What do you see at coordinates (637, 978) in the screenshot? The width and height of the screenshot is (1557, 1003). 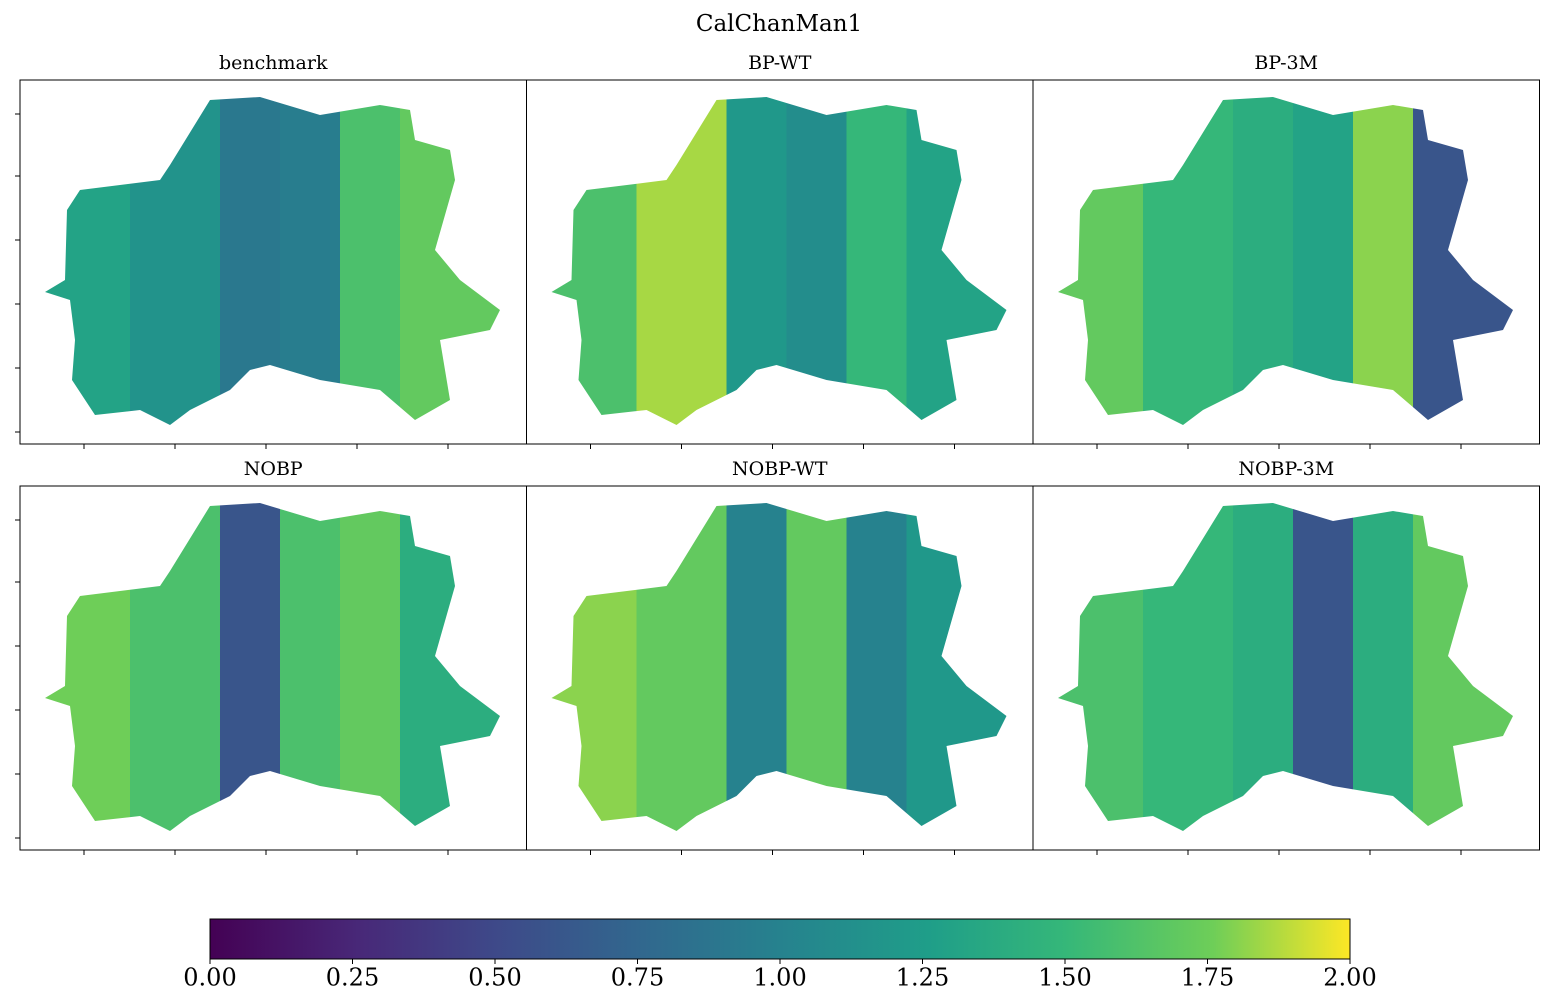 I see `colorbar-tick-label: 0.75` at bounding box center [637, 978].